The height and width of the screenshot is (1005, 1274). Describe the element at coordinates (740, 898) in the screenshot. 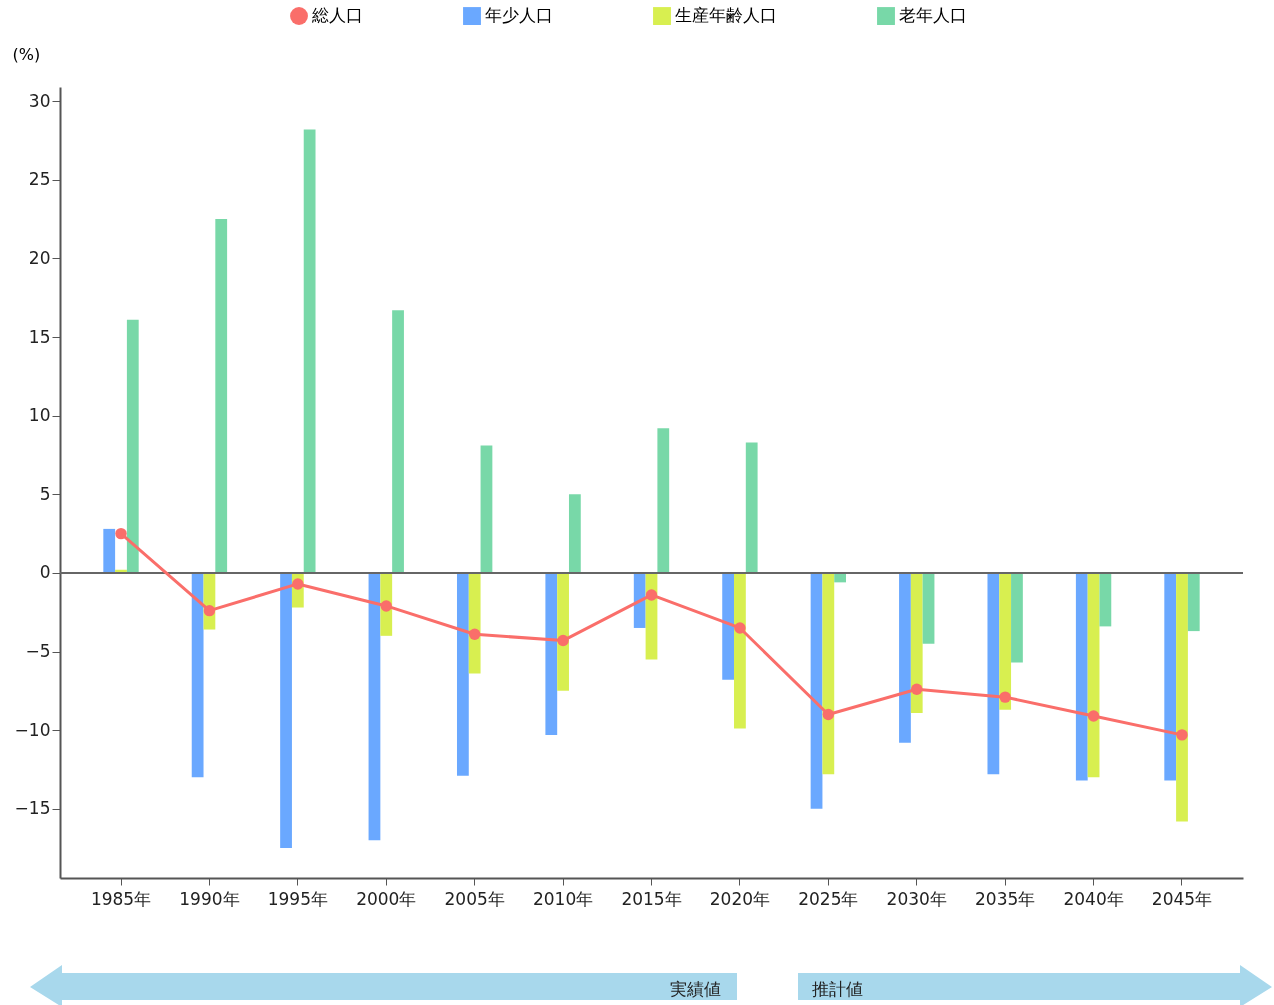

I see `x-tick-label: 2020年` at that location.